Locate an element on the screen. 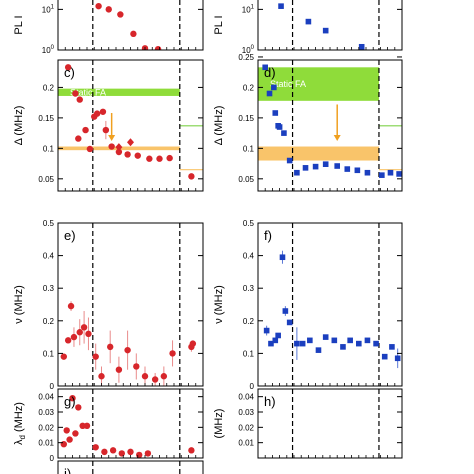 This screenshot has width=474, height=474. y-tick-label: 0.25 is located at coordinates (246, 57).